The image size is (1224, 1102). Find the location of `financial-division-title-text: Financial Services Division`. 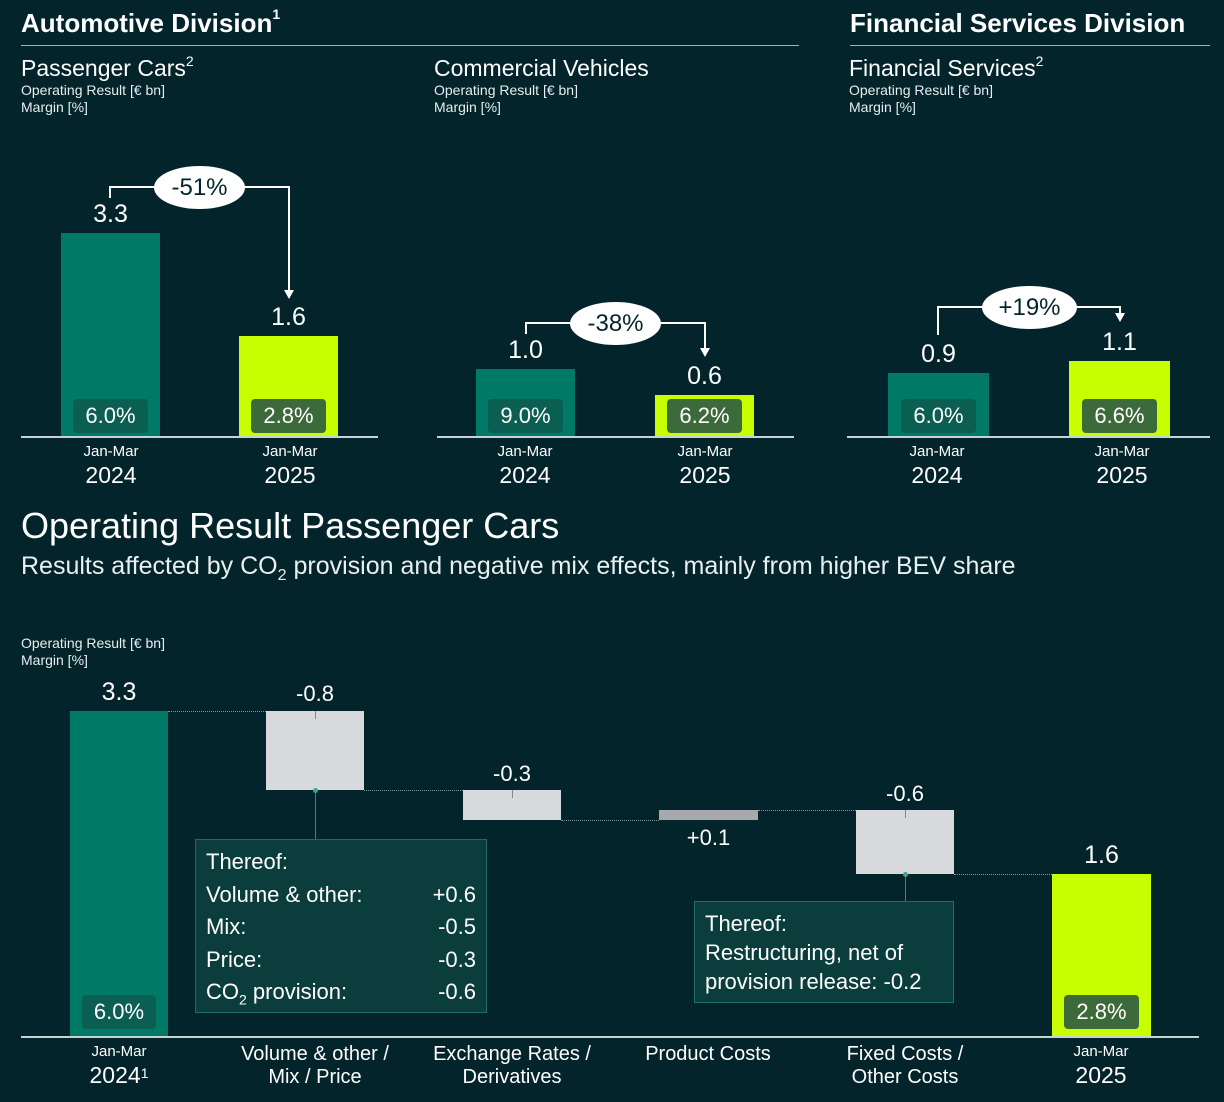

financial-division-title-text: Financial Services Division is located at coordinates (1018, 23).